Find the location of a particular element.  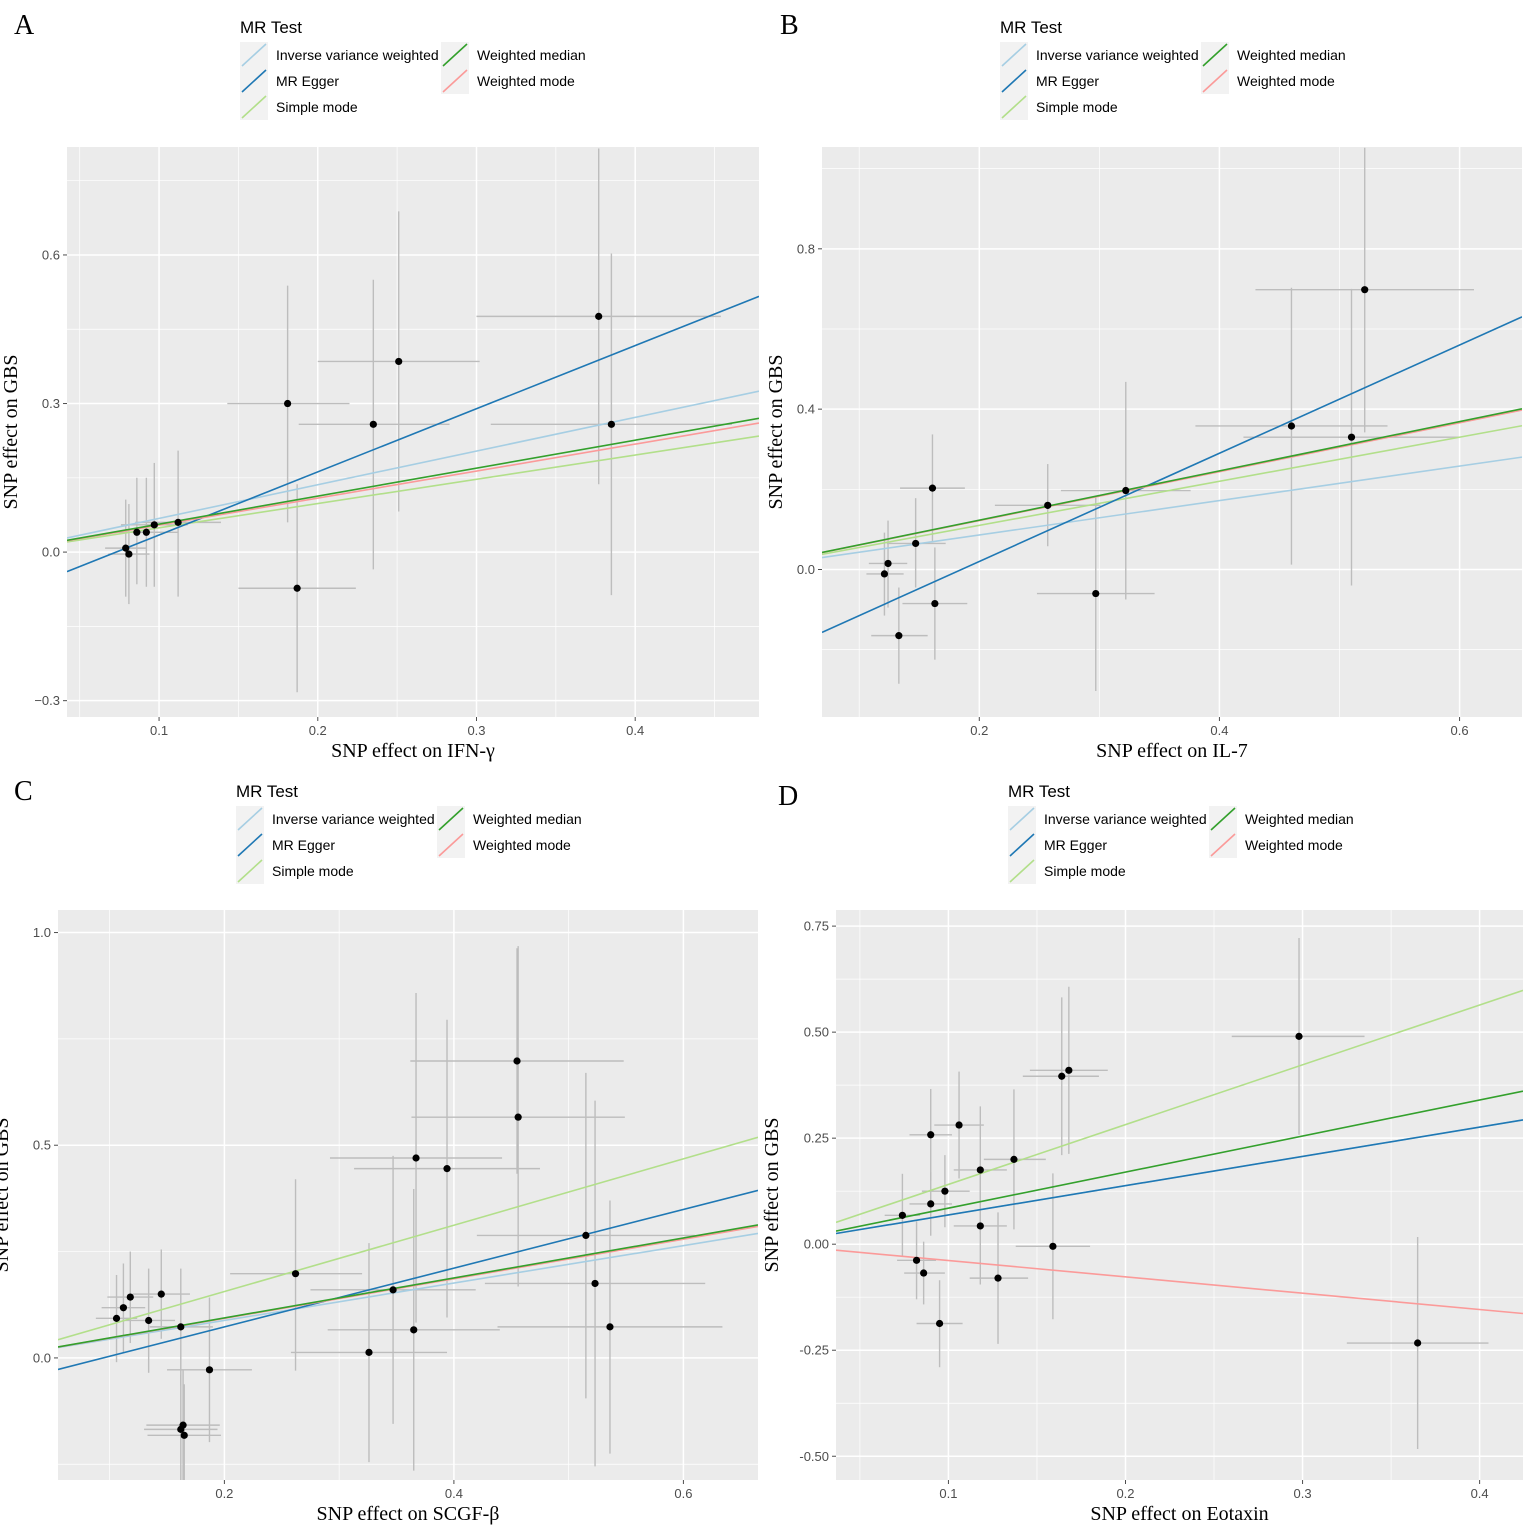

x-axis-title: SNP effect on SCGF-β is located at coordinates (408, 1514).